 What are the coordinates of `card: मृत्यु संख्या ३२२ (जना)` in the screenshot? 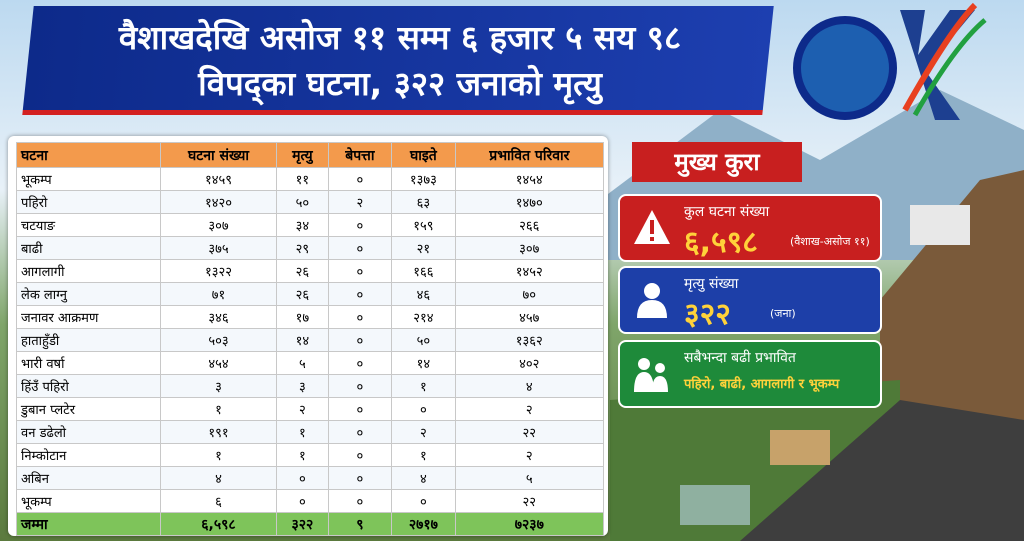 It's located at (750, 300).